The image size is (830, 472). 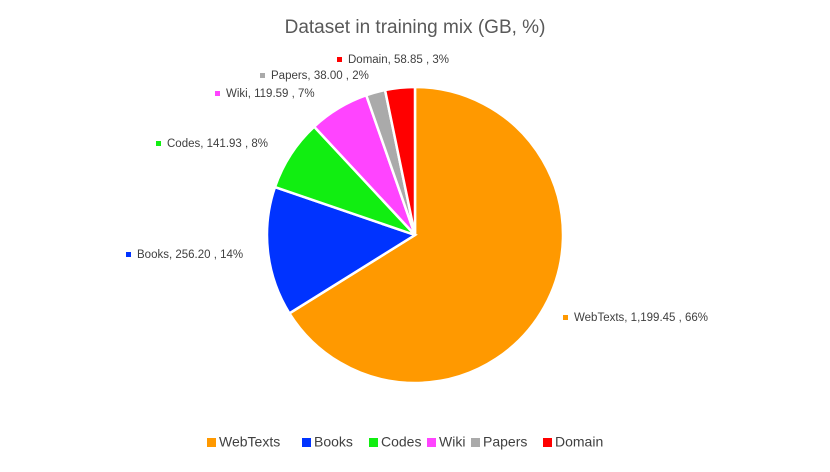 I want to click on legend-label: Wiki, so click(x=452, y=442).